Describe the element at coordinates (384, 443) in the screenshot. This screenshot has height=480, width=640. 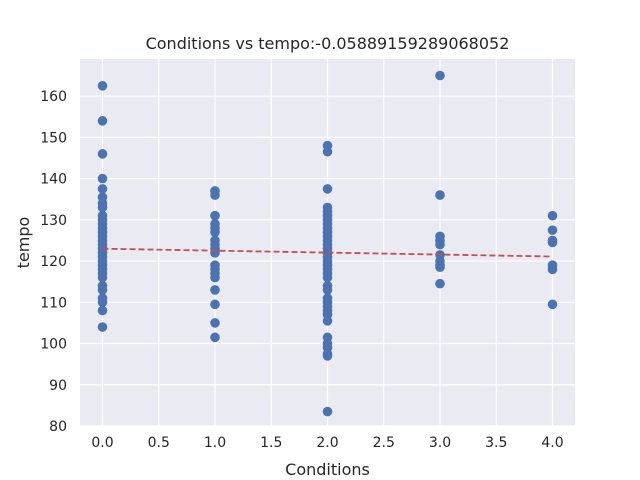
I see `x-tick-label: 2.5` at that location.